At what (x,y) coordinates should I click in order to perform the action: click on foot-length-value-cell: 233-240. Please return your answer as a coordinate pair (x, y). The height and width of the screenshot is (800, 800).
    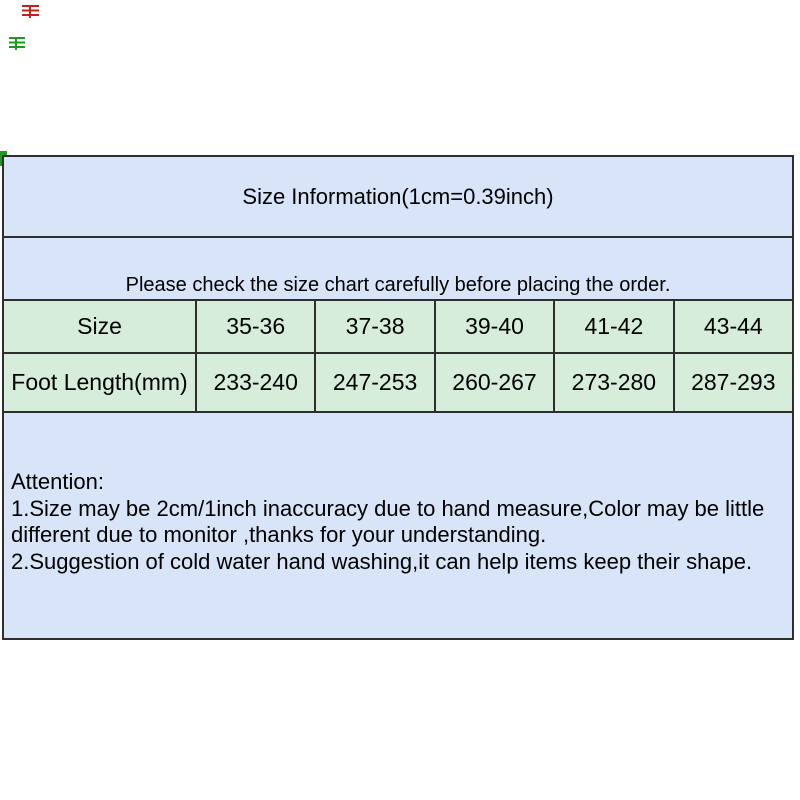
    Looking at the image, I should click on (254, 382).